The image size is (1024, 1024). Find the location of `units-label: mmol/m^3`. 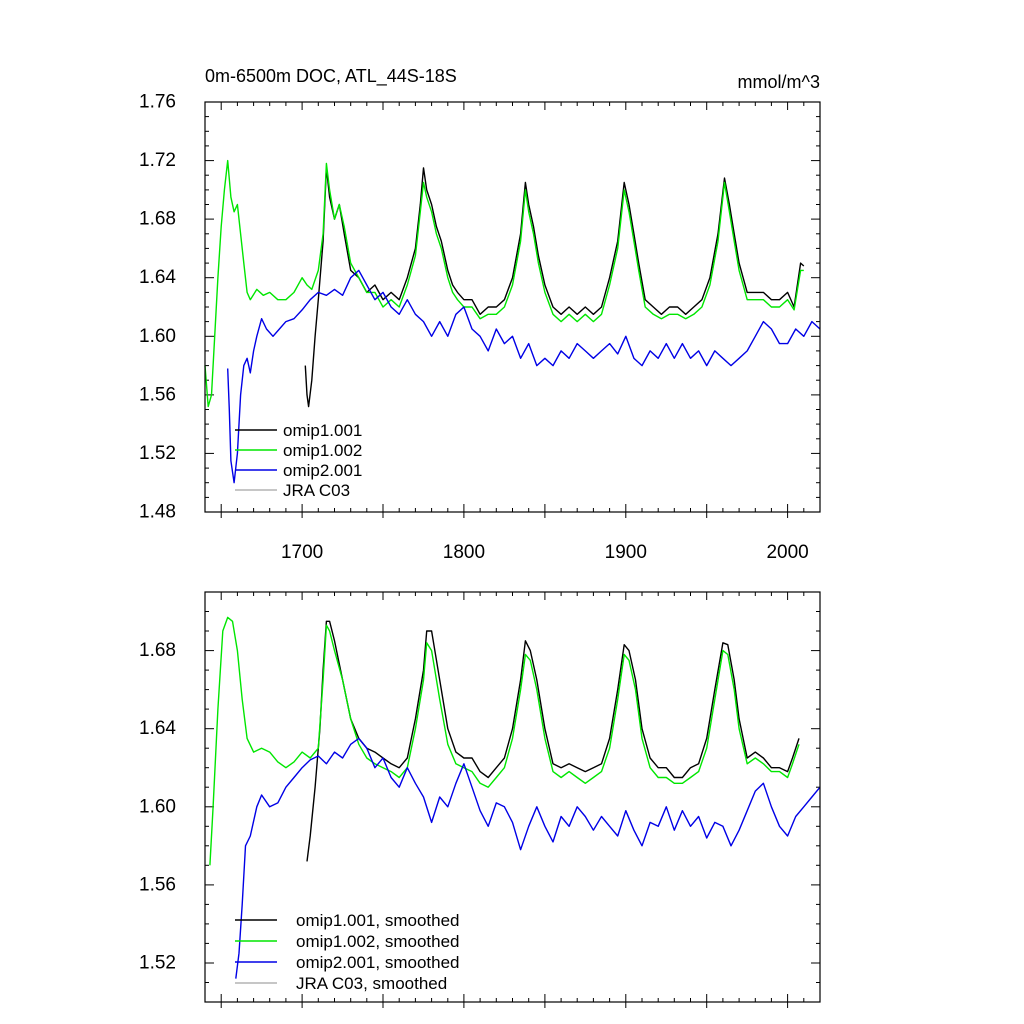

units-label: mmol/m^3 is located at coordinates (779, 82).